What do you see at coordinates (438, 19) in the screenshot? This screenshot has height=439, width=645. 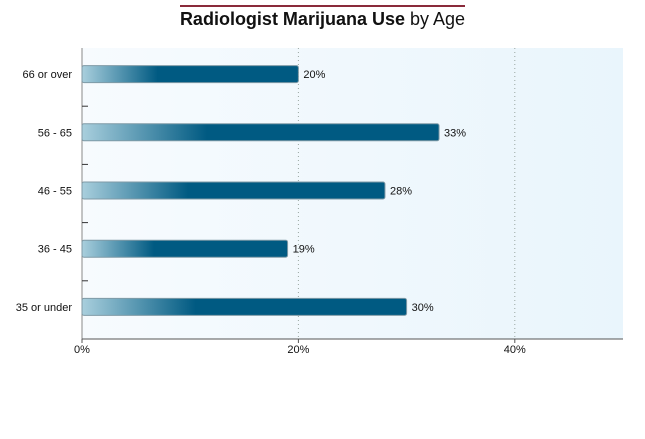 I see `chart-title-sub: by Age` at bounding box center [438, 19].